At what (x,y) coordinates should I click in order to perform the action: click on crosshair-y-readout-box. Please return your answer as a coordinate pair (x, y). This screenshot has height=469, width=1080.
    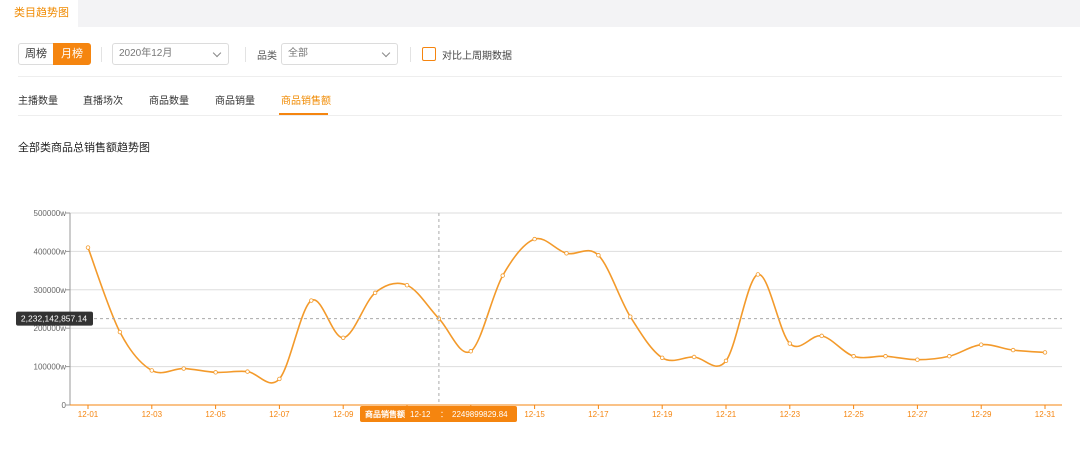
    Looking at the image, I should click on (54, 318).